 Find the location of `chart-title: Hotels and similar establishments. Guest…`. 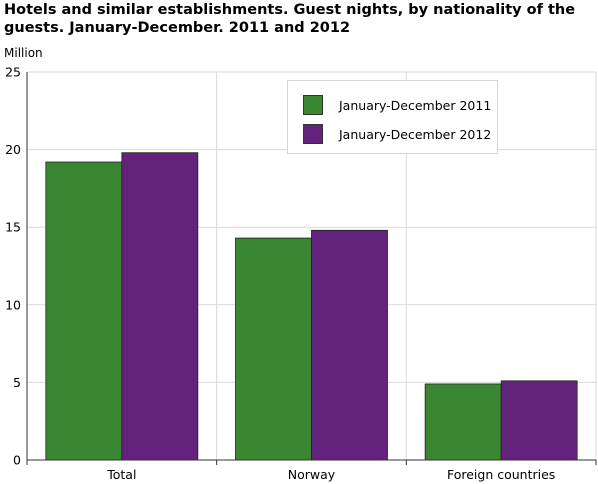

chart-title: Hotels and similar establishments. Guest… is located at coordinates (290, 19).